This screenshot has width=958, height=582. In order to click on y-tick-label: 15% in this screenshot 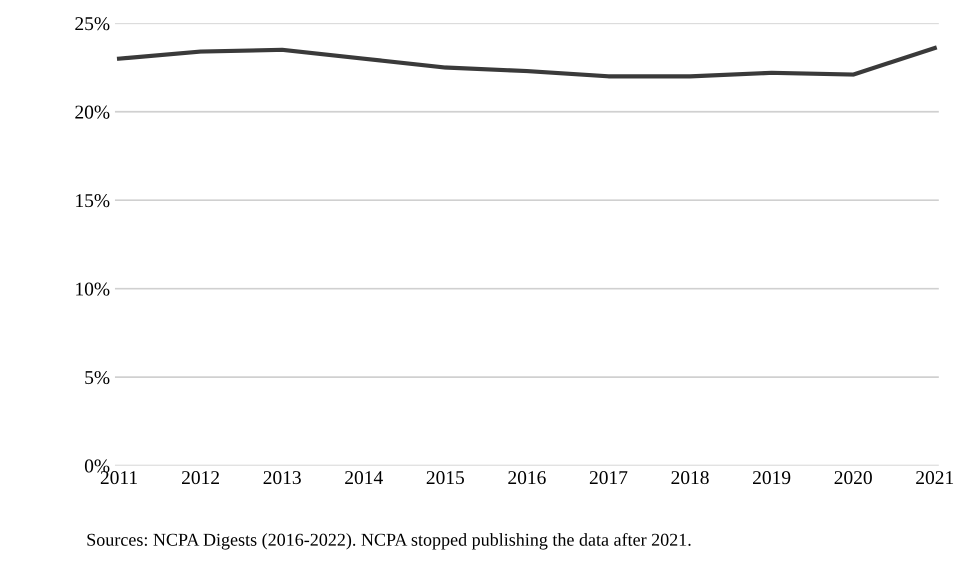, I will do `click(93, 201)`.